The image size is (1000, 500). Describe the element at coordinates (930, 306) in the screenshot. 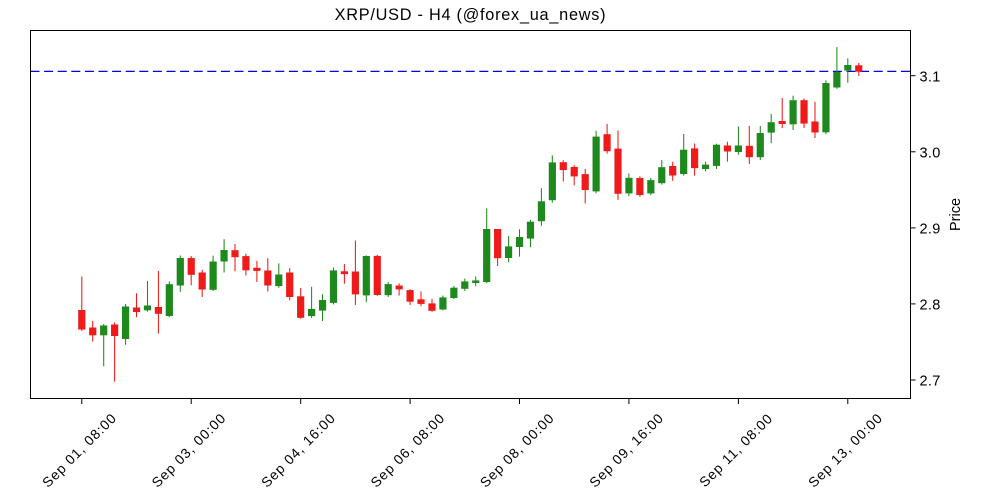

I see `svg-text: 2.8` at that location.